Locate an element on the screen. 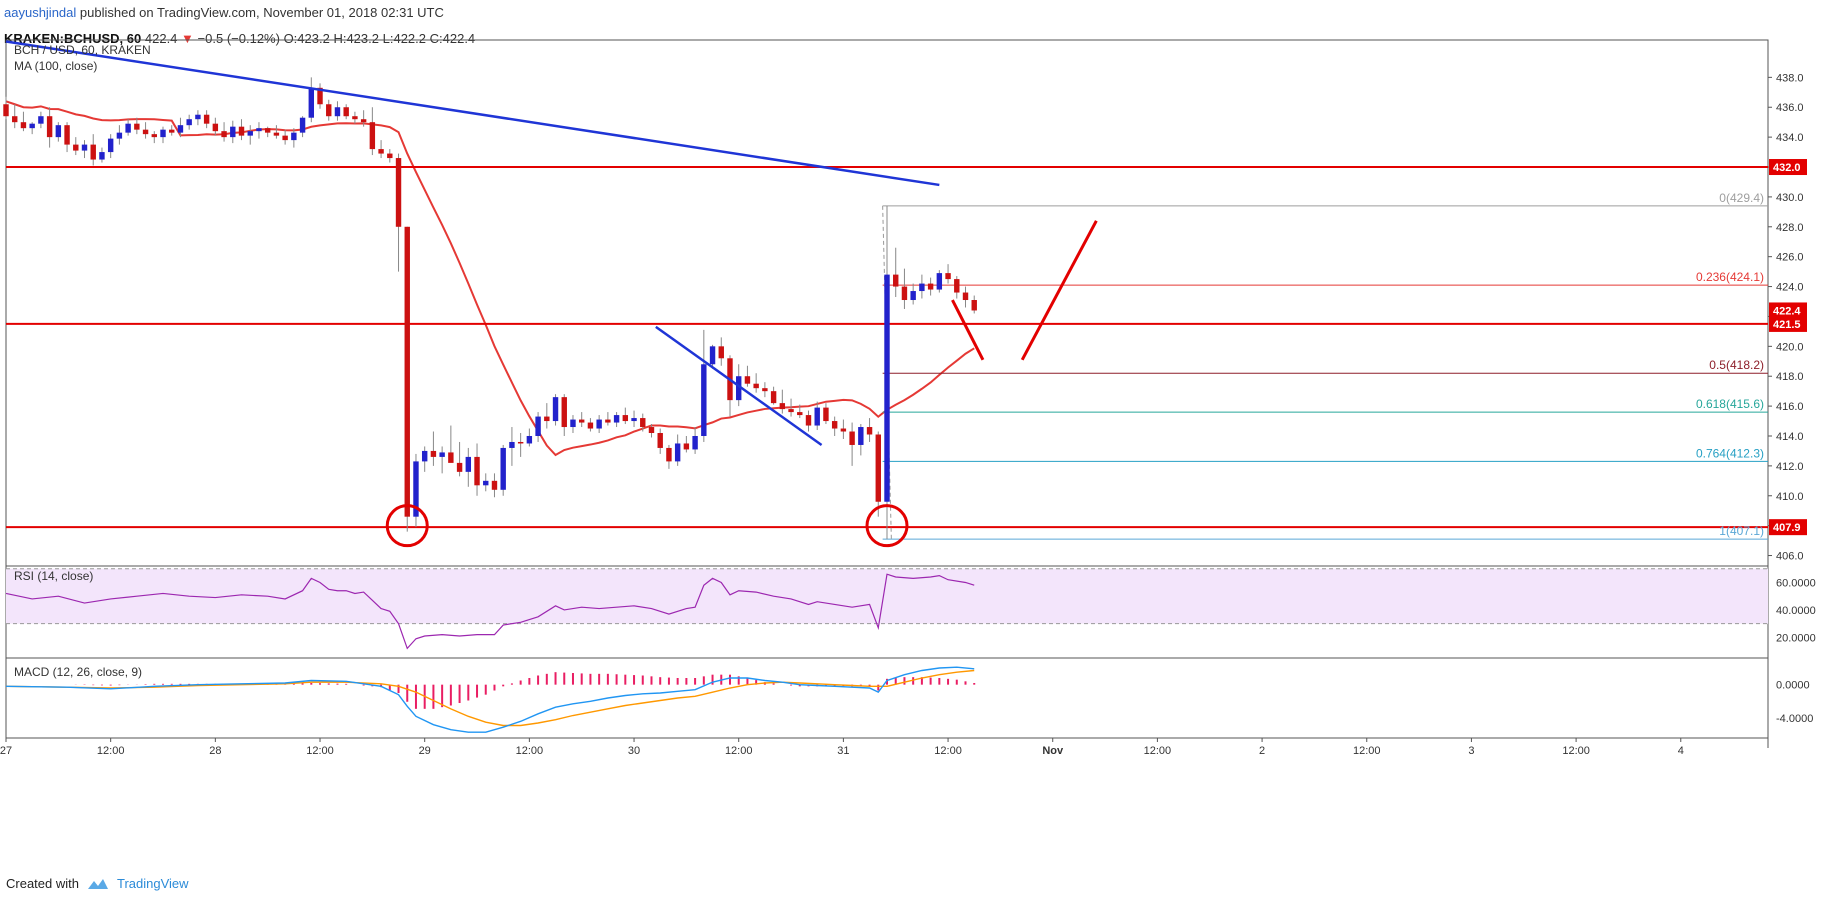 The width and height of the screenshot is (1828, 899). ohlc-high: H:423.2 is located at coordinates (356, 38).